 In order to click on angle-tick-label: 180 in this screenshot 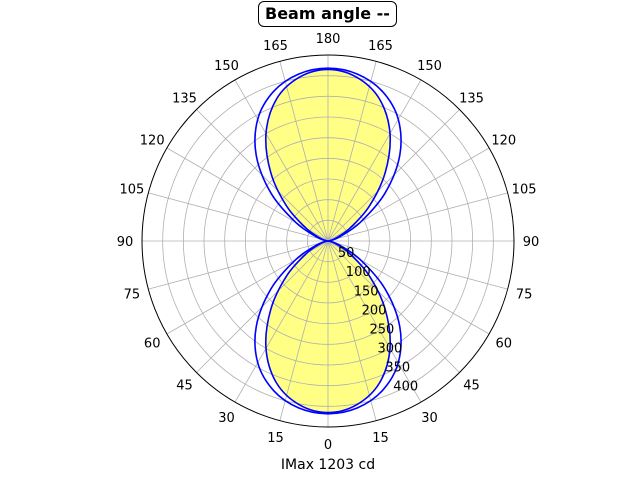, I will do `click(328, 39)`.